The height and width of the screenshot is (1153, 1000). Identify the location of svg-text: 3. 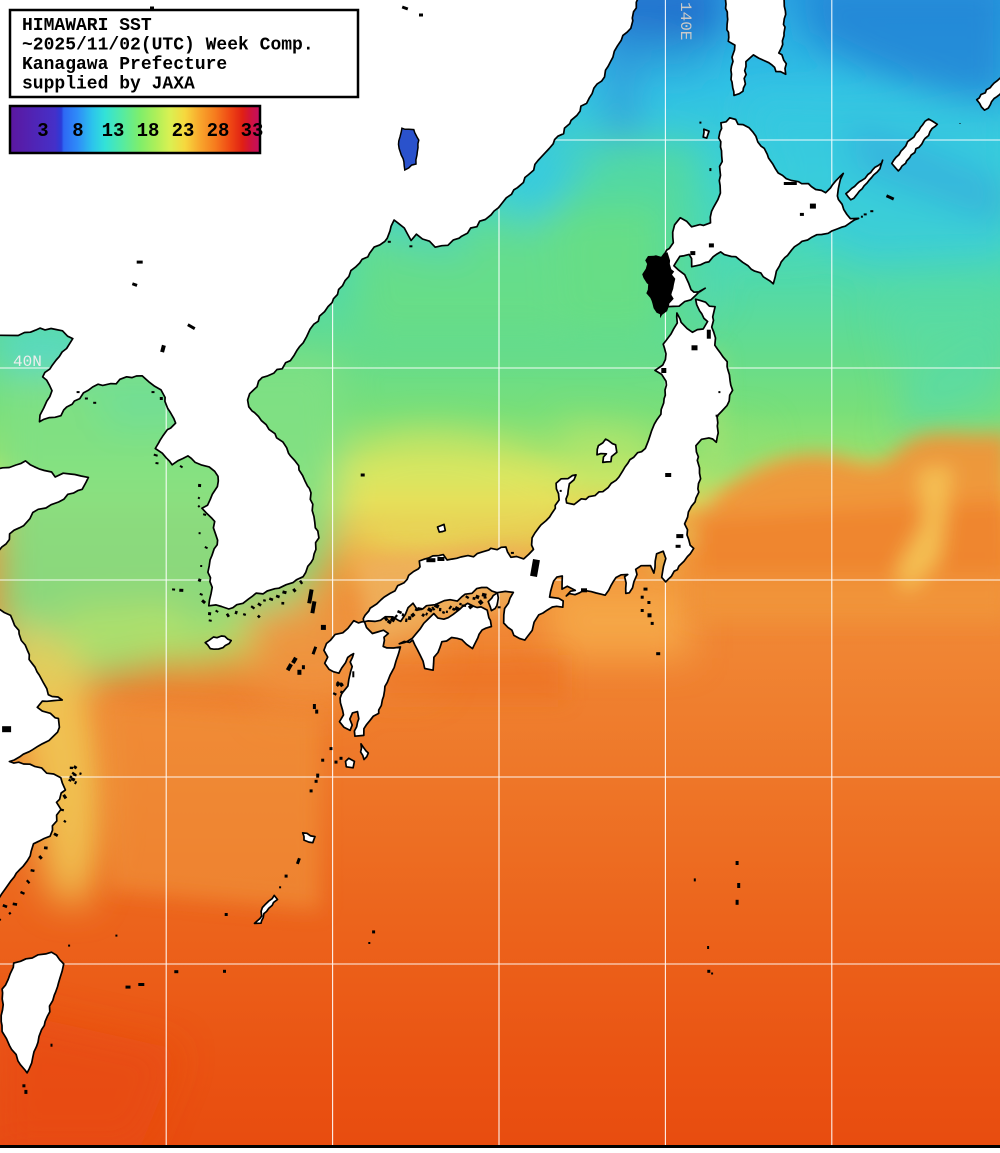
(42, 131).